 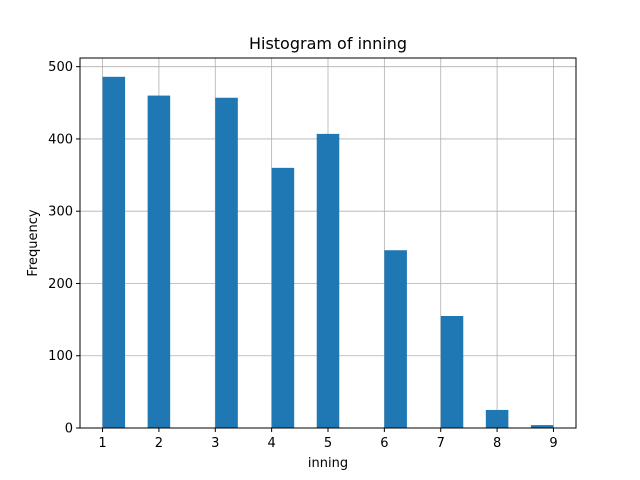 I want to click on y-tick-label: 500, so click(x=60, y=67).